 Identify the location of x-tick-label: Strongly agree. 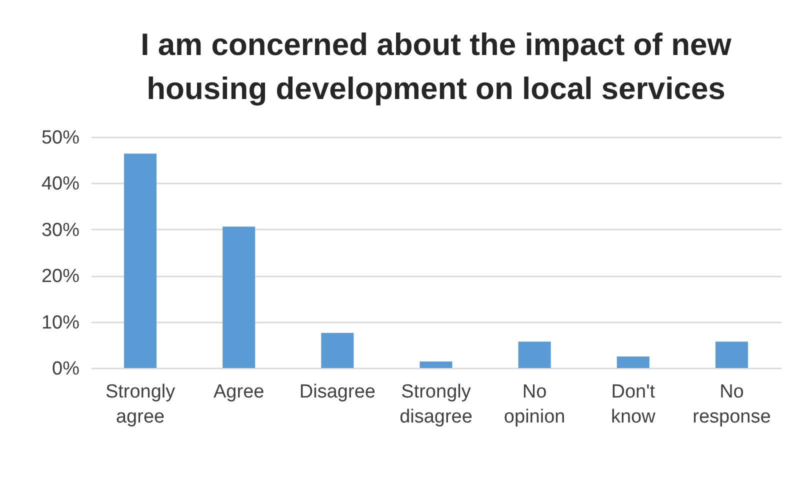
(140, 405).